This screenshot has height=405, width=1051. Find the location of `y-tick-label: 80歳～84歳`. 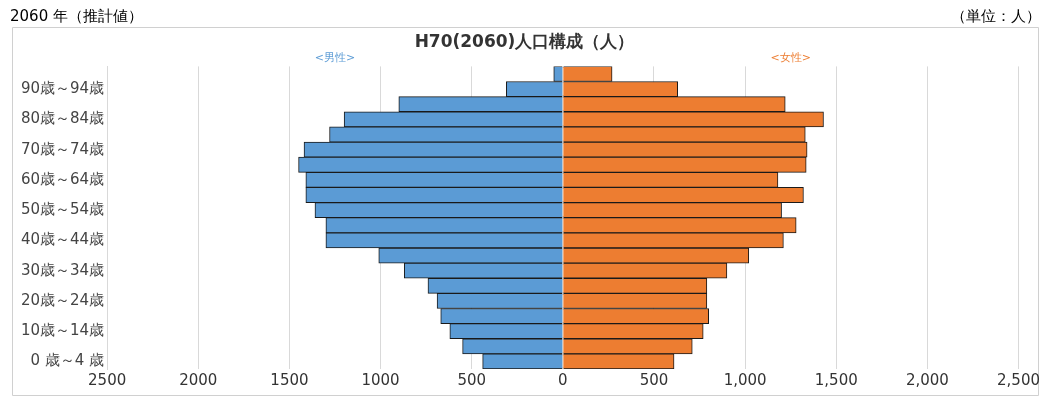

y-tick-label: 80歳～84歳 is located at coordinates (62, 118).